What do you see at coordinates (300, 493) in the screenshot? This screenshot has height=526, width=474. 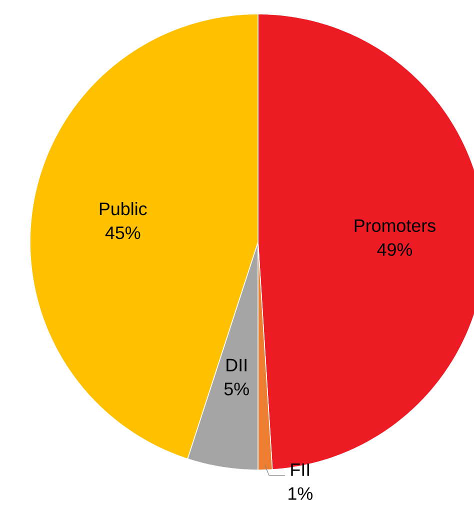 I see `data-label: 1%` at bounding box center [300, 493].